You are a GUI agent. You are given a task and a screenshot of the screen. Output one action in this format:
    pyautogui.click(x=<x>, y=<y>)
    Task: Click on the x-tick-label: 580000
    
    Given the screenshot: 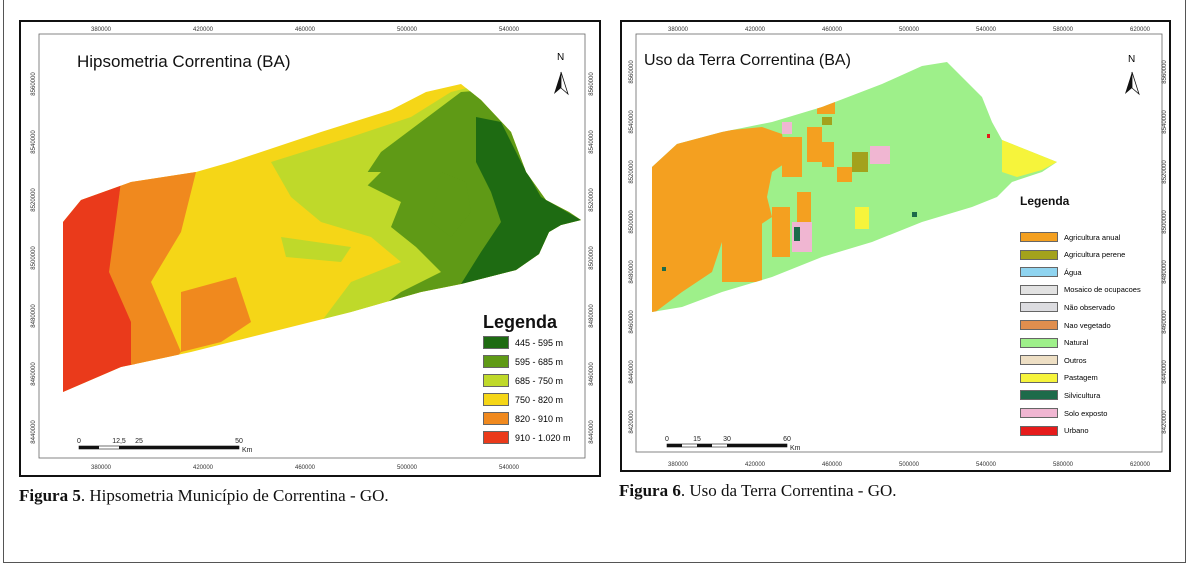 What is the action you would take?
    pyautogui.click(x=1063, y=30)
    